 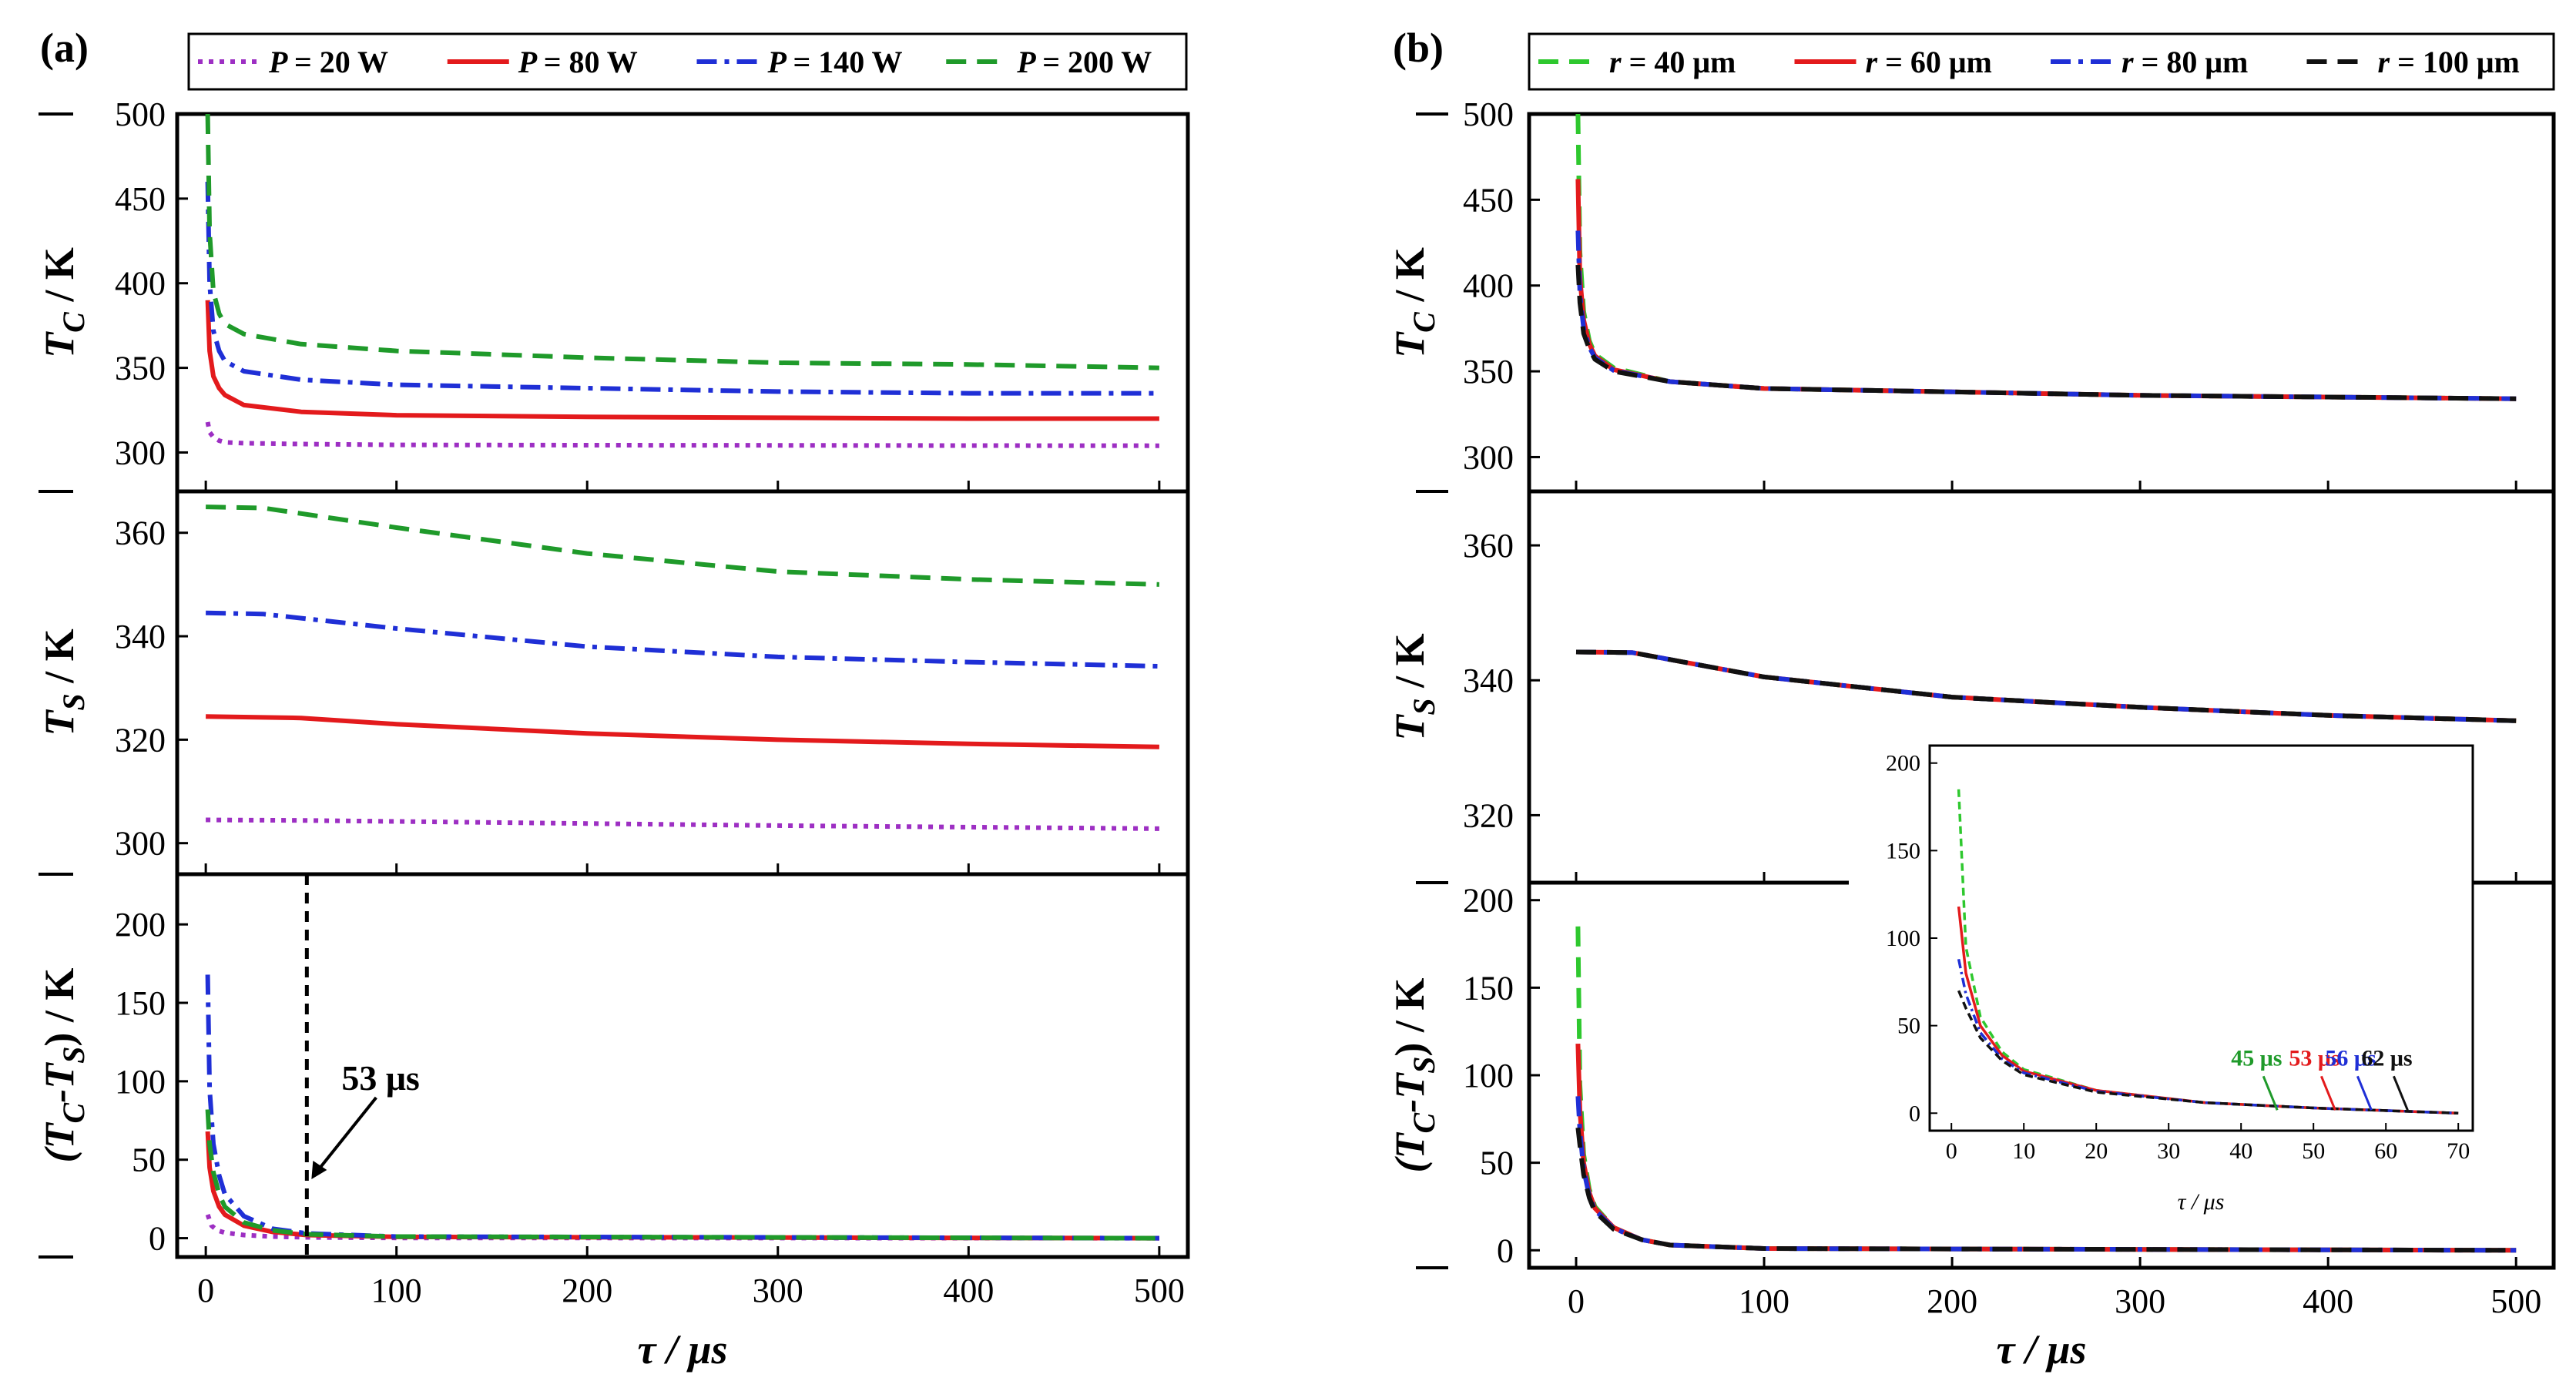 What do you see at coordinates (1488, 457) in the screenshot?
I see `ytick-label-b-Tc-0: 300` at bounding box center [1488, 457].